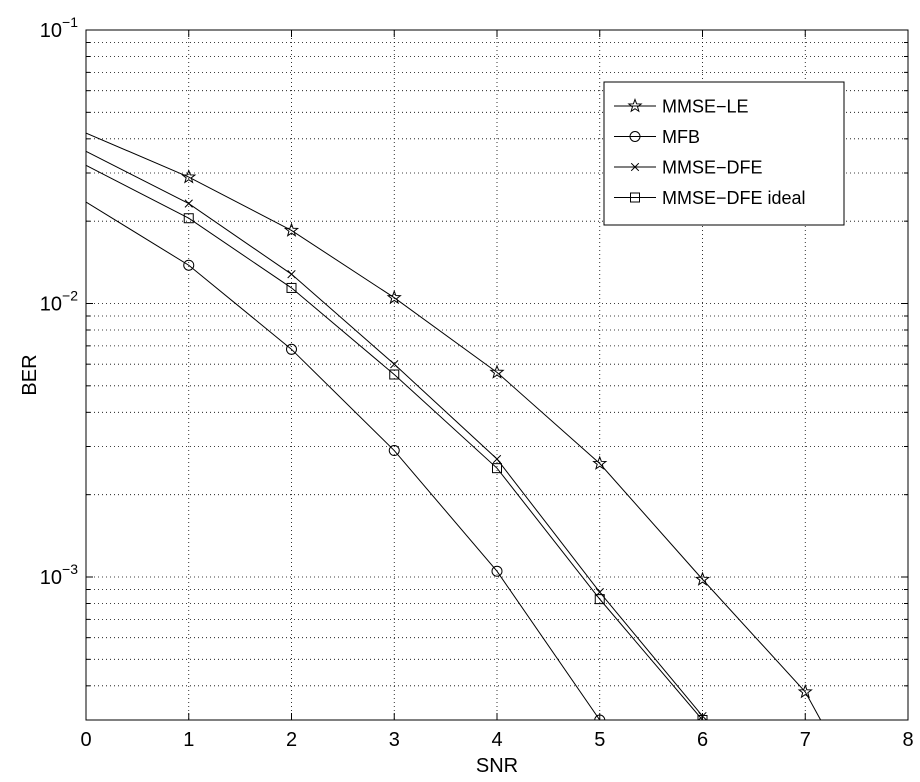  I want to click on x-tick-label: 7, so click(805, 740).